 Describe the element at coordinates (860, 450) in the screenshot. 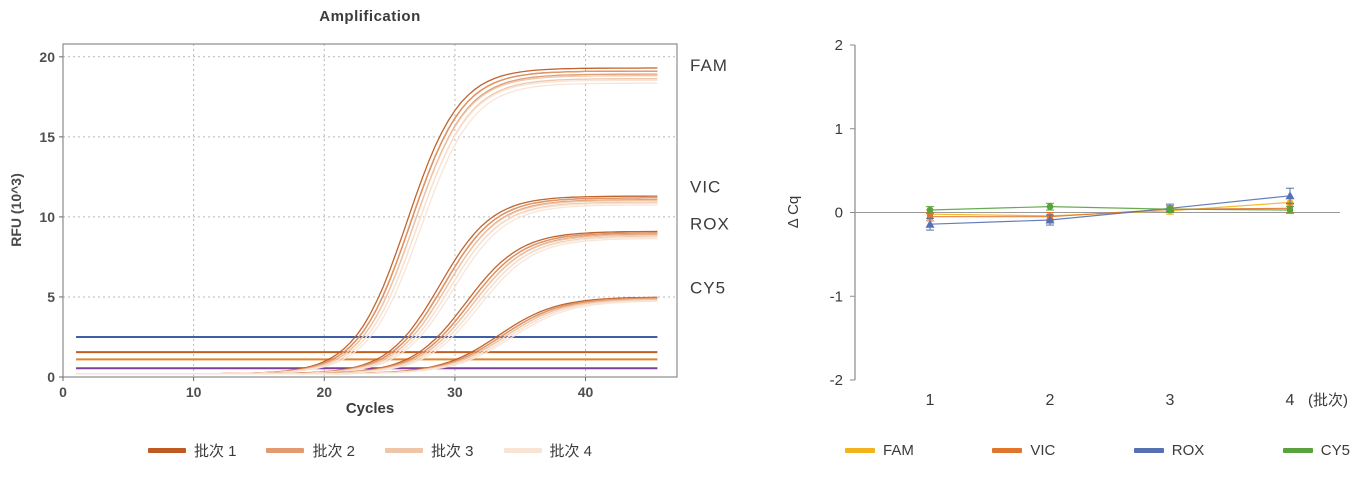

I see `dcq-legend-swatch-fam` at that location.